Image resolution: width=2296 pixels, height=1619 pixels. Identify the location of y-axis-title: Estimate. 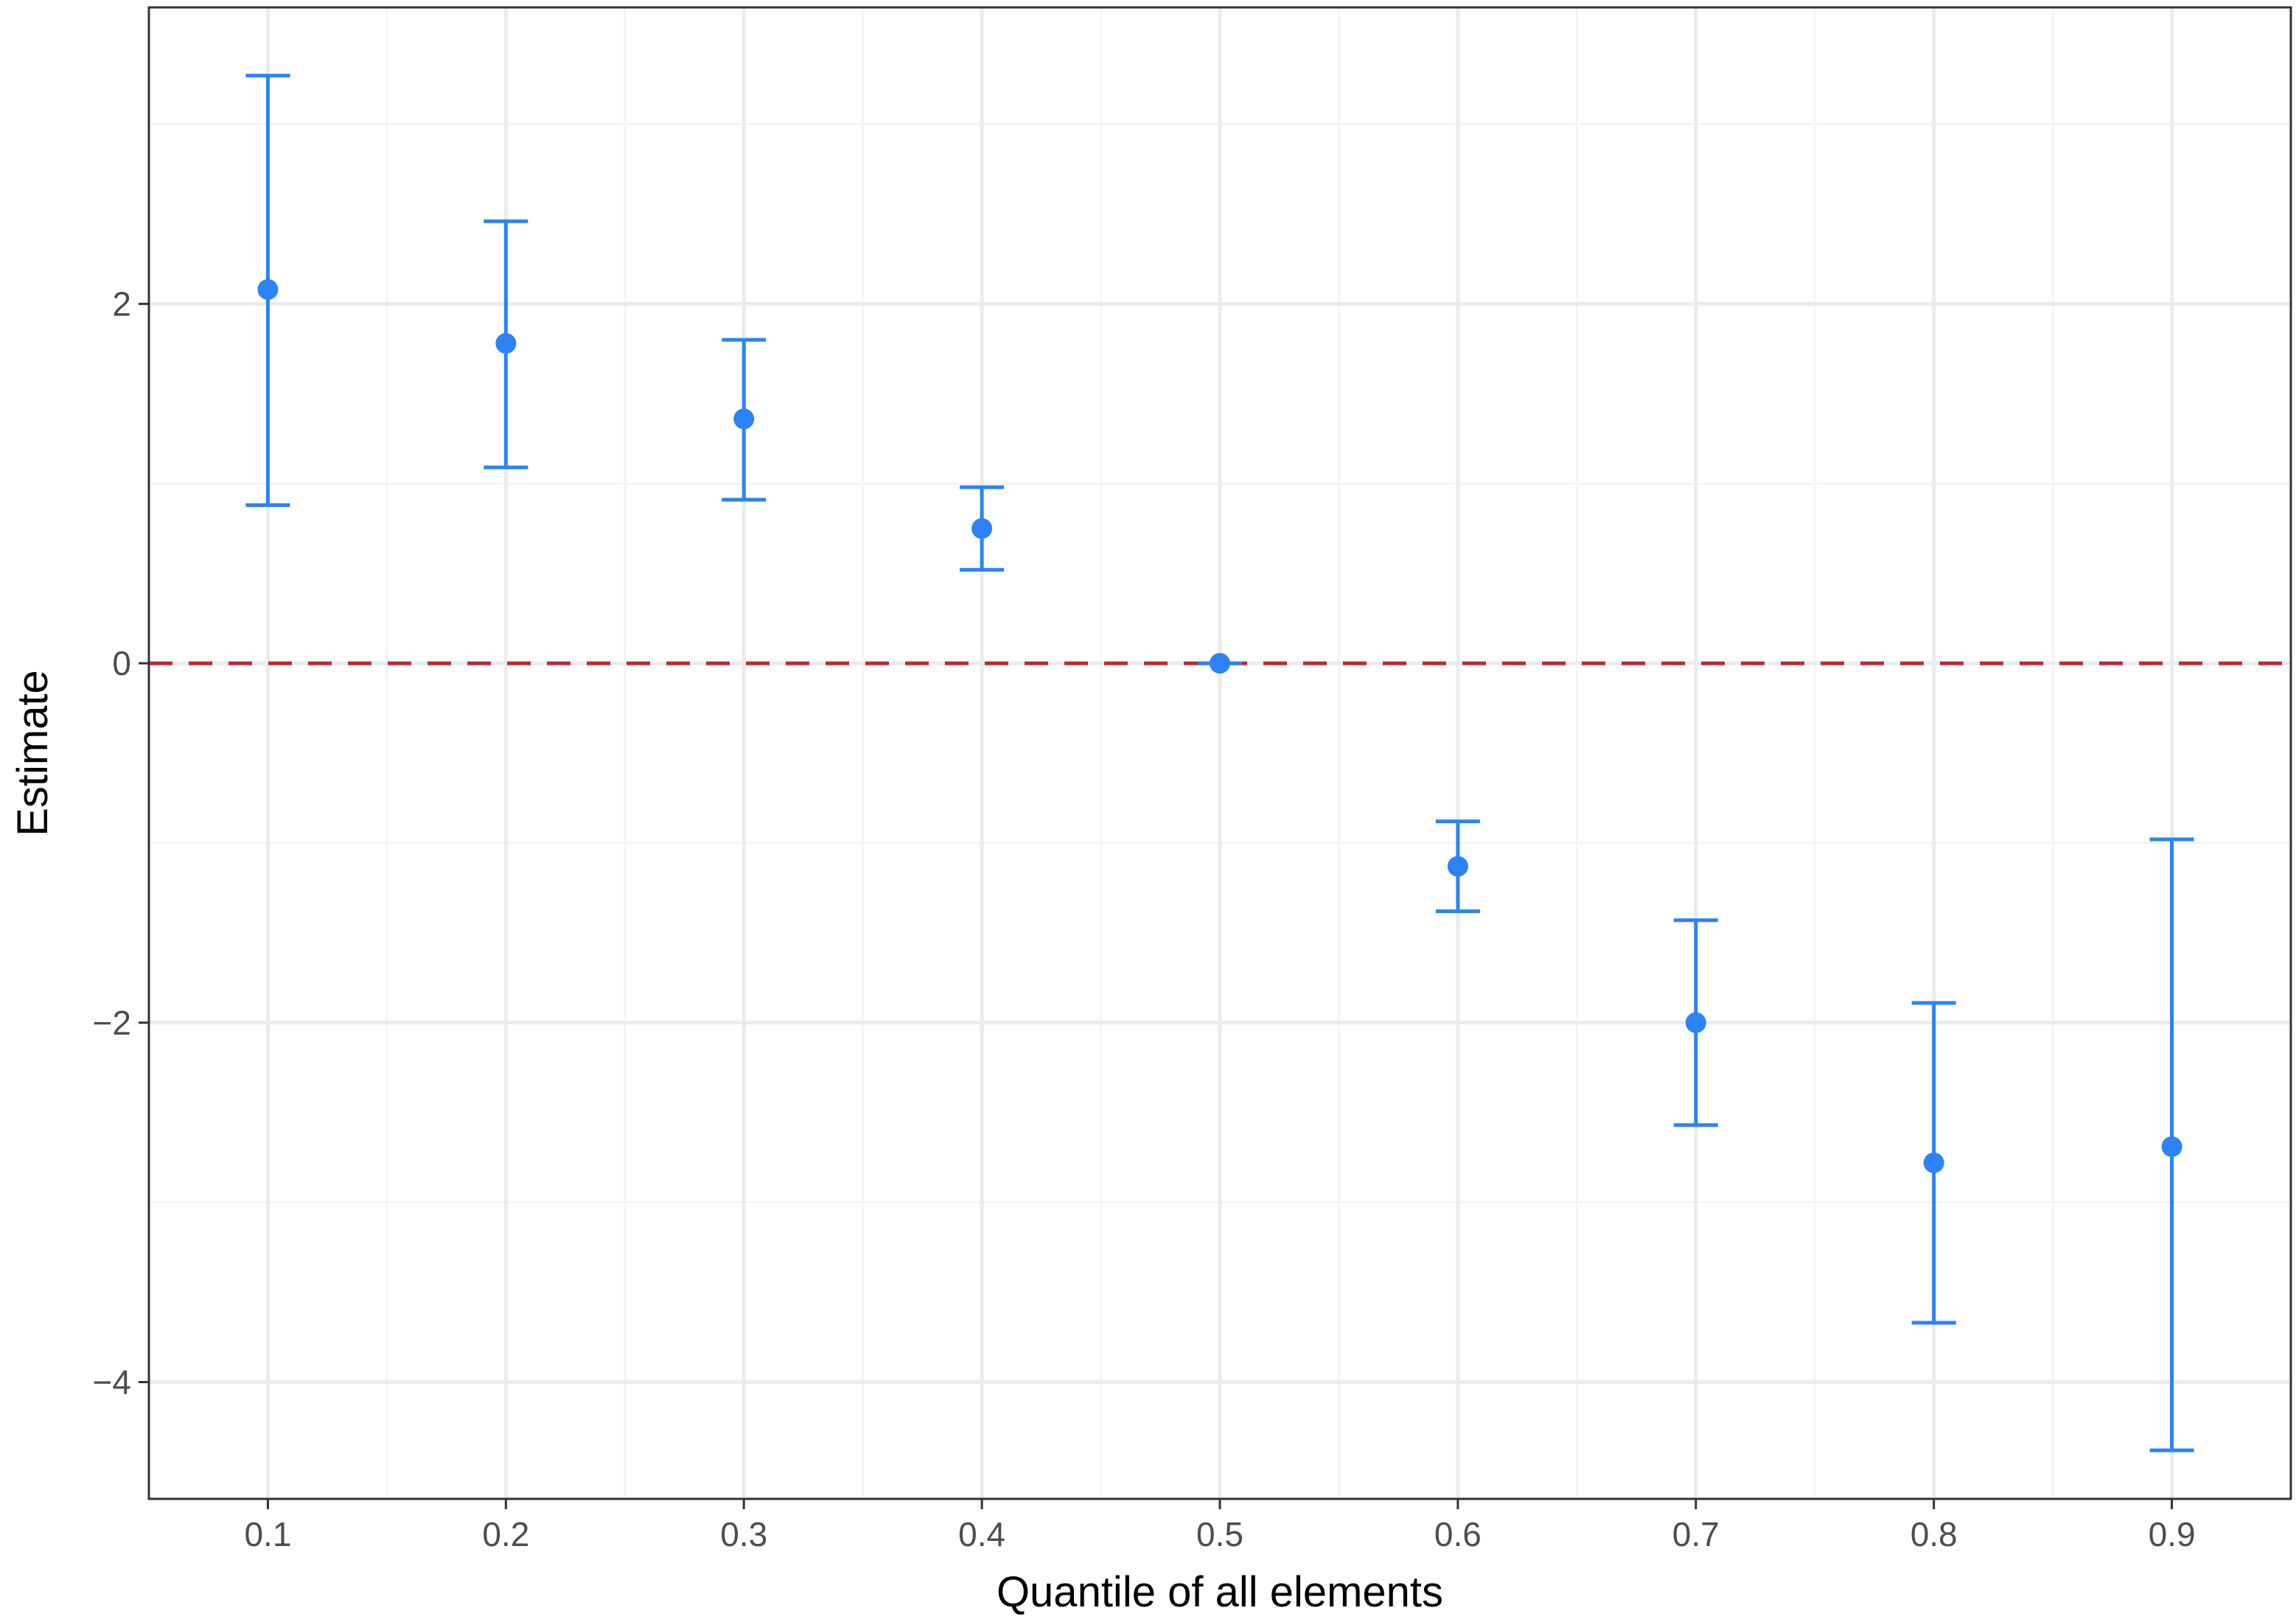
(33, 753).